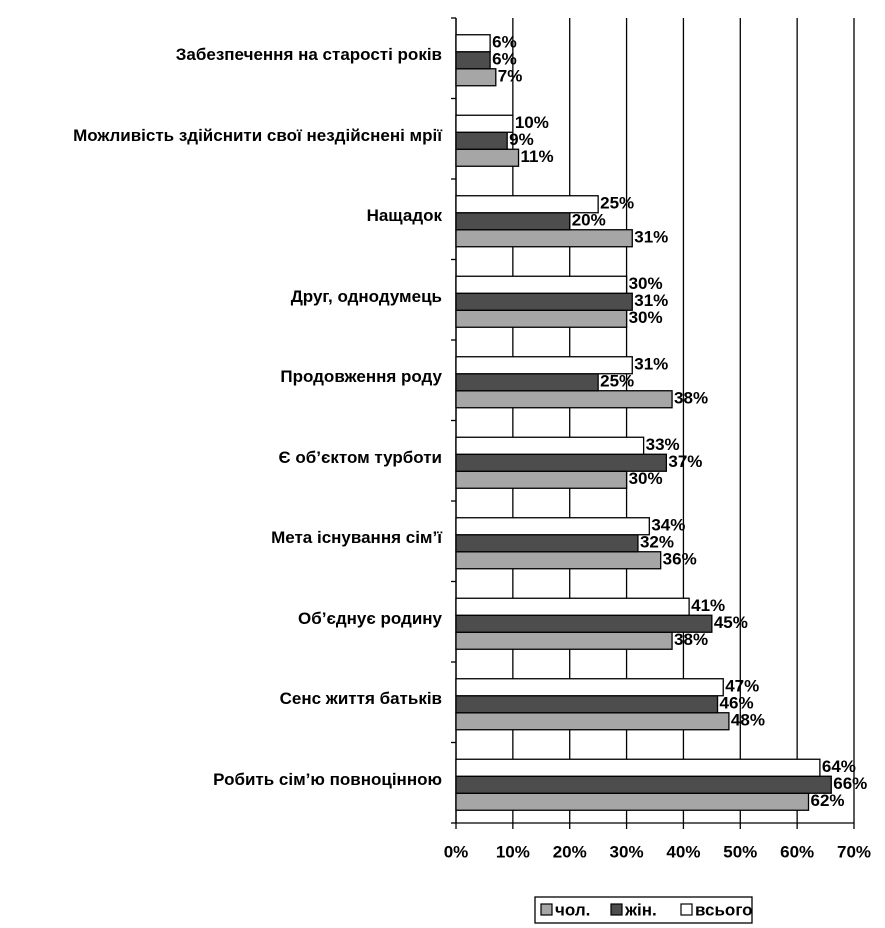 This screenshot has height=928, width=885. Describe the element at coordinates (221, 538) in the screenshot. I see `category-label: Мета існування сім’ї` at that location.